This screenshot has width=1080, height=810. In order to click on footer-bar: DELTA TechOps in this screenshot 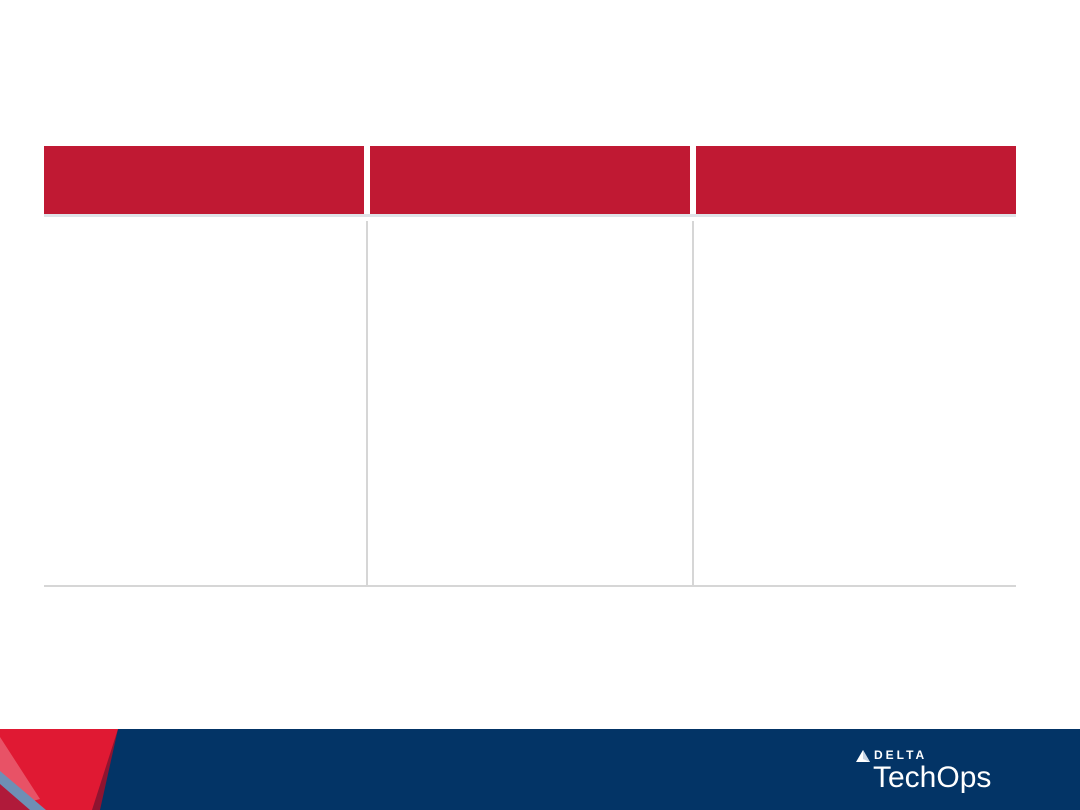, I will do `click(540, 769)`.